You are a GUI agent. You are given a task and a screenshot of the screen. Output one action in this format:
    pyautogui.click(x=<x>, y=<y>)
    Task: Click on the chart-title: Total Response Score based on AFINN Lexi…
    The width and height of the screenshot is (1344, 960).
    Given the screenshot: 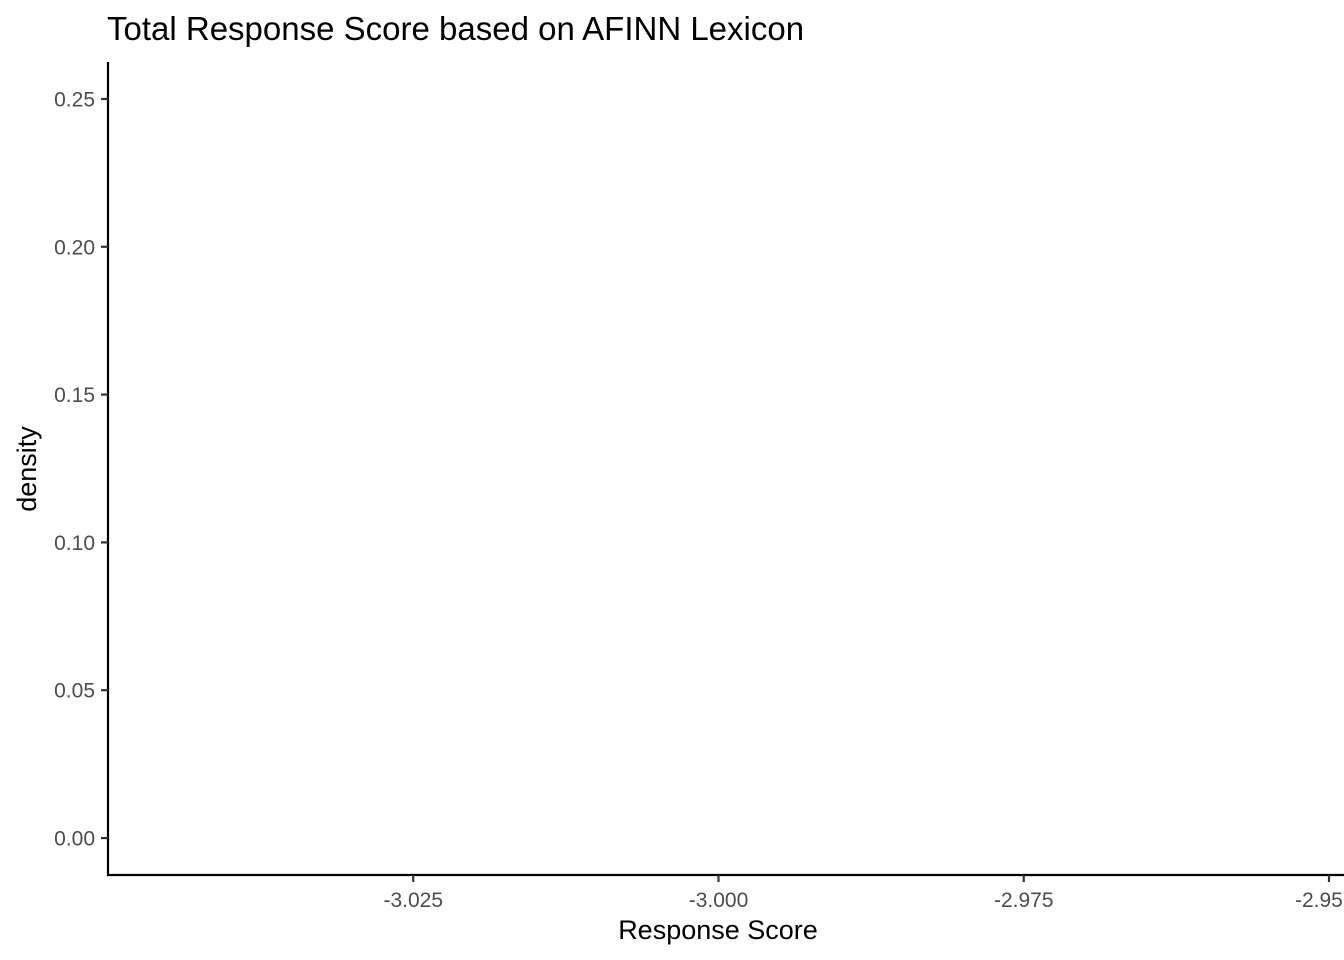 What is the action you would take?
    pyautogui.click(x=455, y=28)
    